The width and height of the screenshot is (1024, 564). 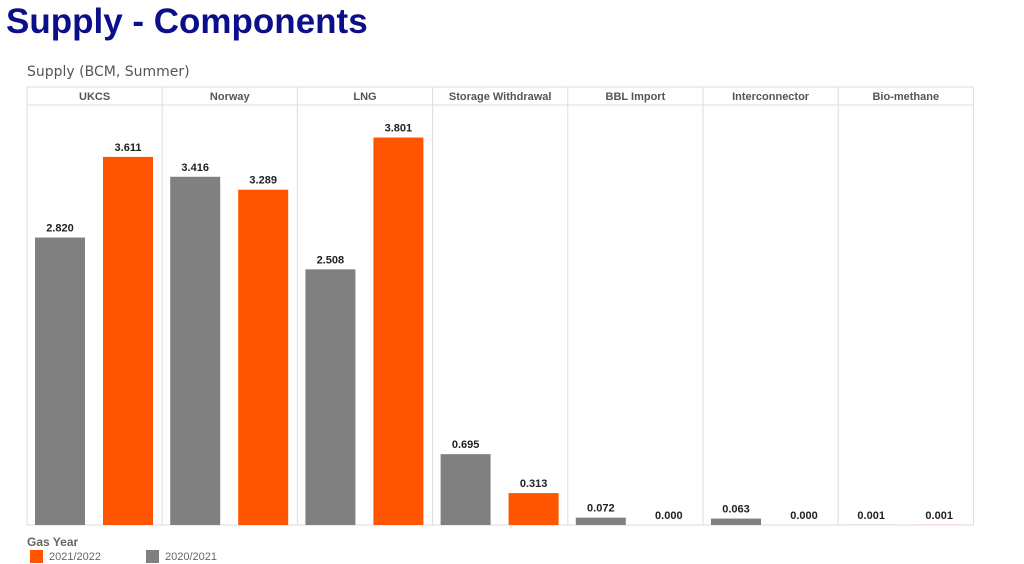 What do you see at coordinates (191, 556) in the screenshot?
I see `legend-label: 2020/2021` at bounding box center [191, 556].